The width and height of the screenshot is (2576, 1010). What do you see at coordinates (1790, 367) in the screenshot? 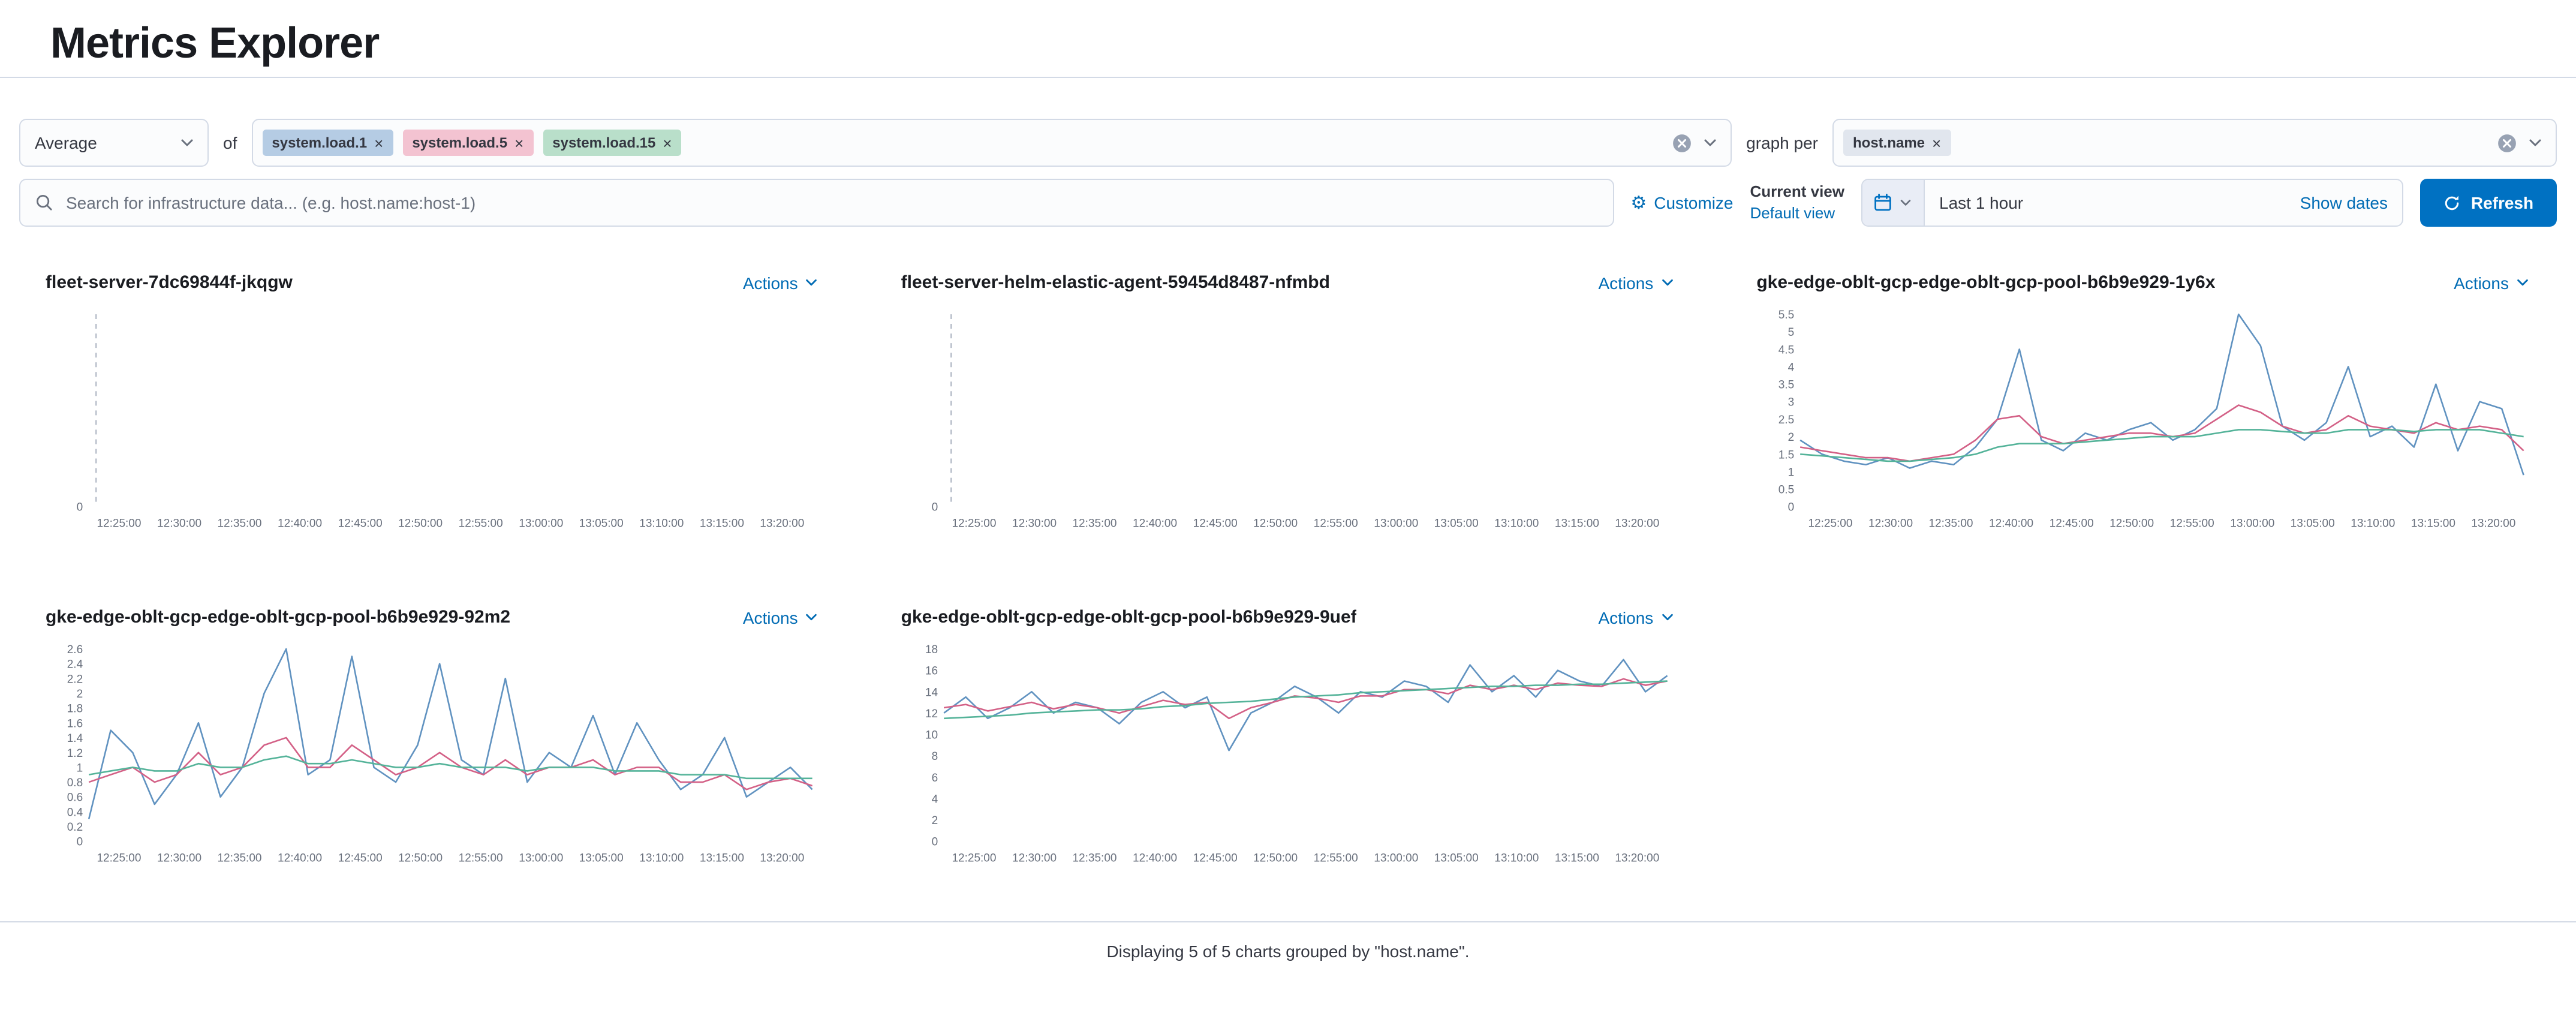
I see `svg-text: 4` at bounding box center [1790, 367].